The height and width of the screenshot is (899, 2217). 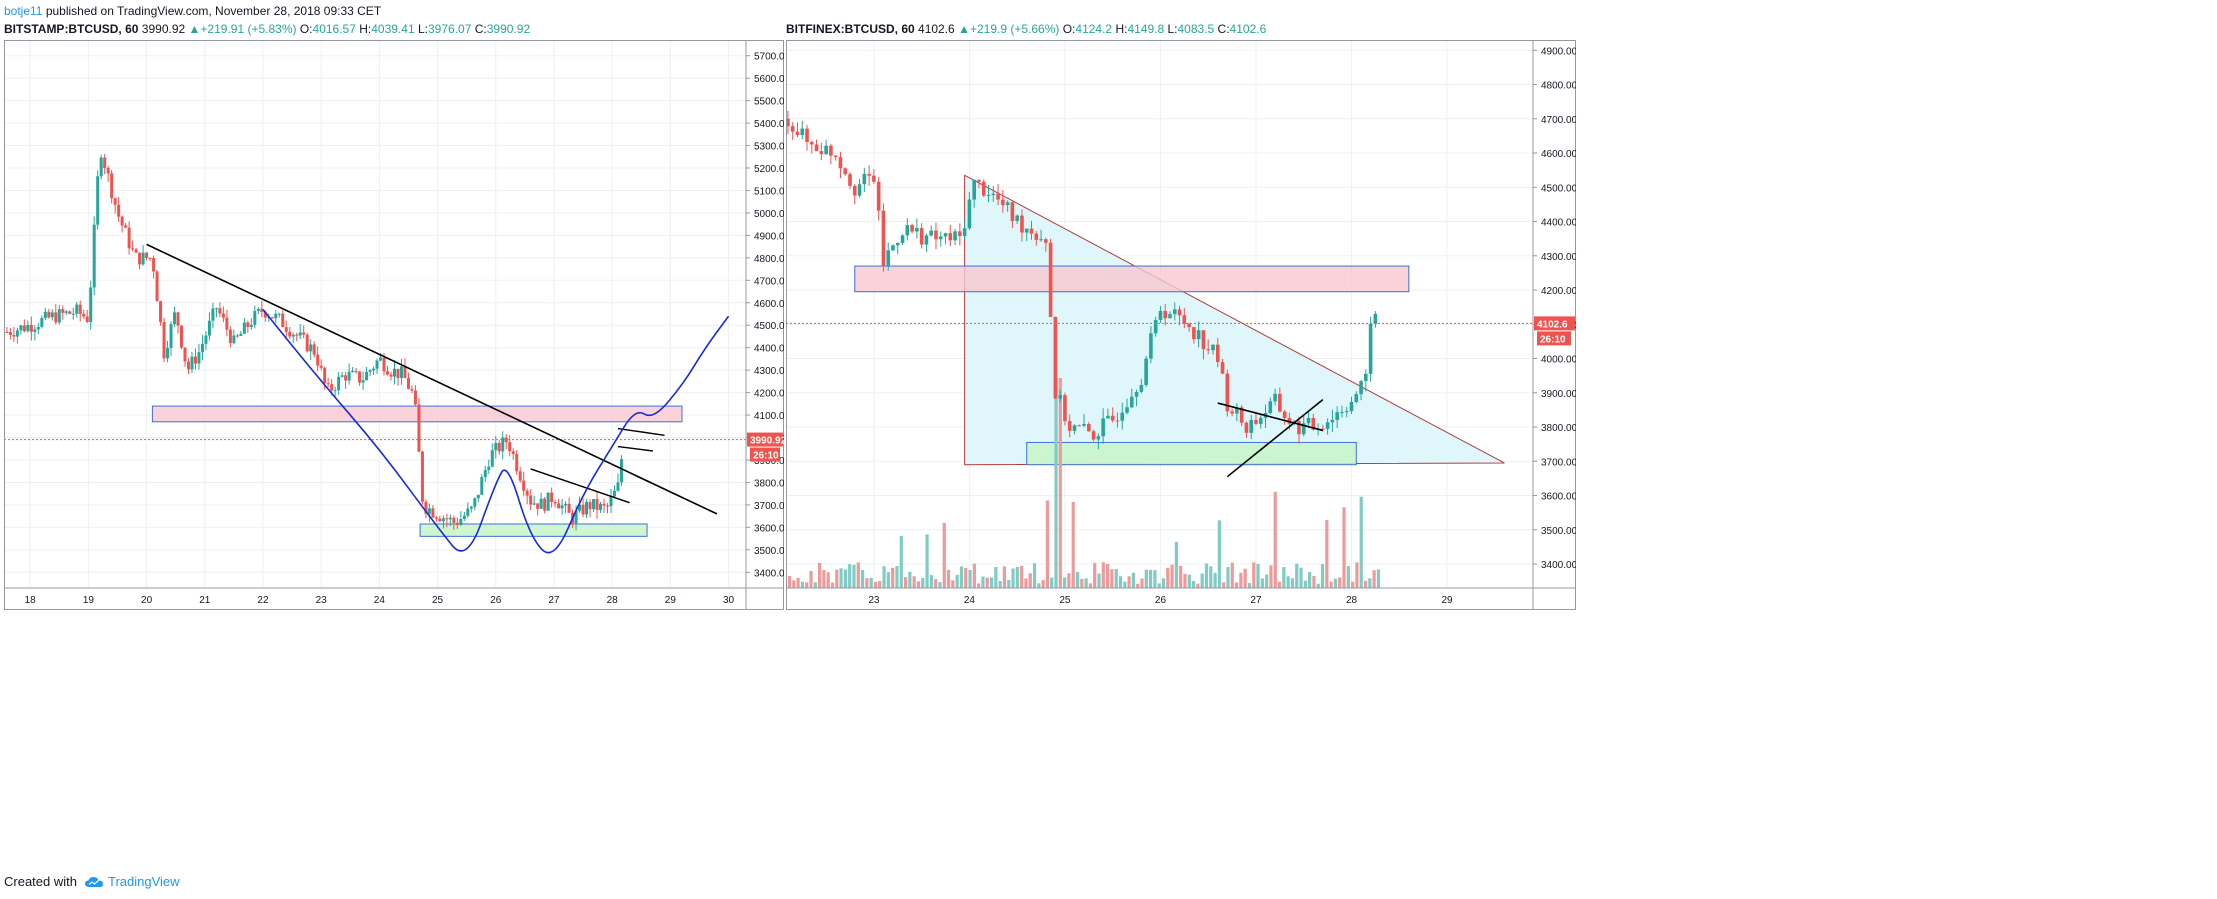 What do you see at coordinates (1558, 120) in the screenshot?
I see `y-tick-label: 4700.00` at bounding box center [1558, 120].